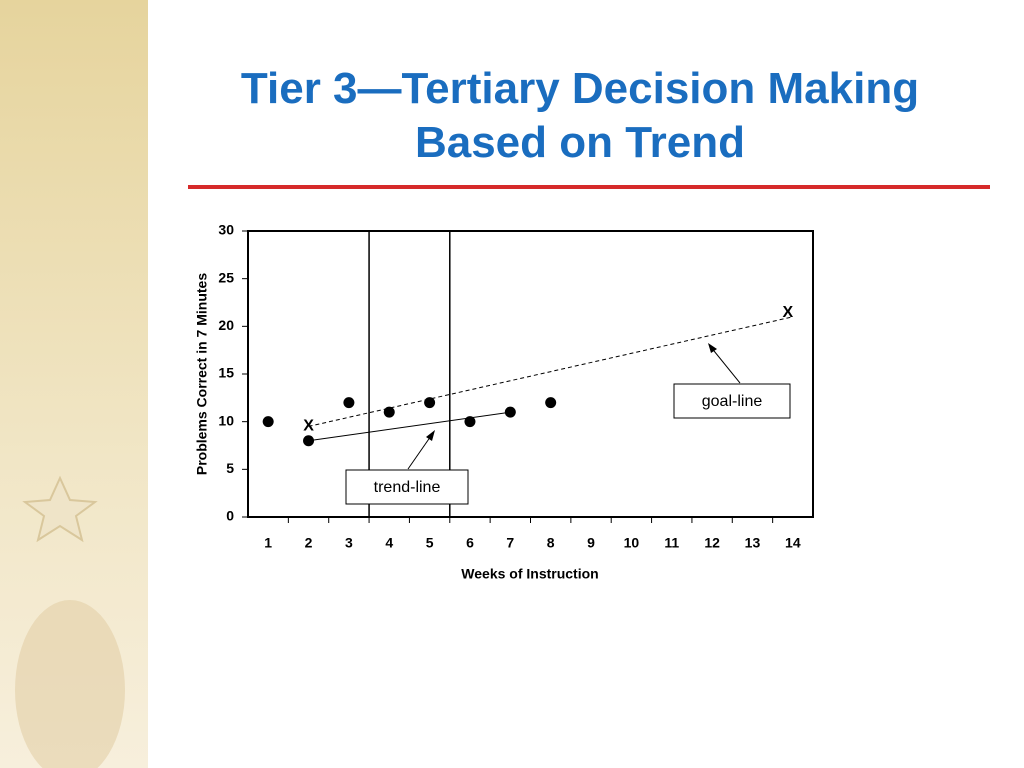 Image resolution: width=1024 pixels, height=768 pixels. I want to click on y-tick-label: 5, so click(230, 468).